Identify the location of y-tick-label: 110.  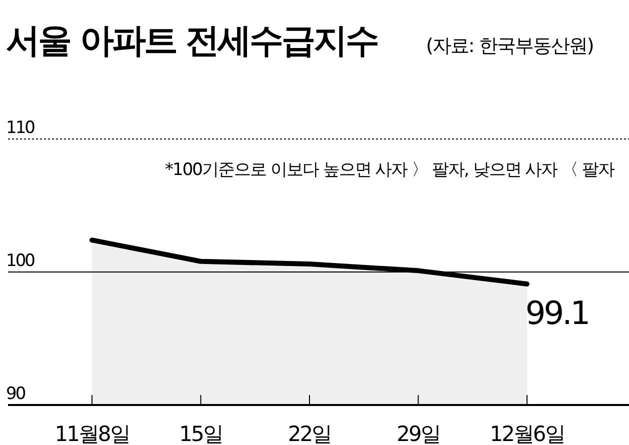
(20, 128).